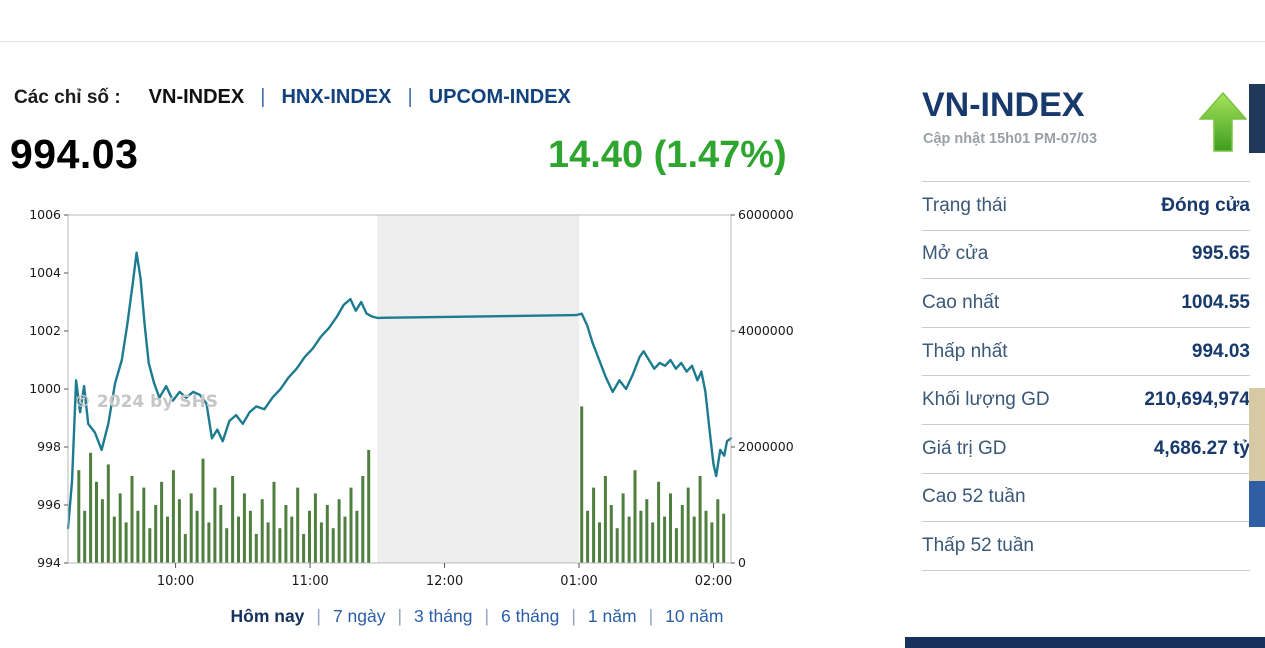  Describe the element at coordinates (45, 214) in the screenshot. I see `svg-text: 1006` at that location.